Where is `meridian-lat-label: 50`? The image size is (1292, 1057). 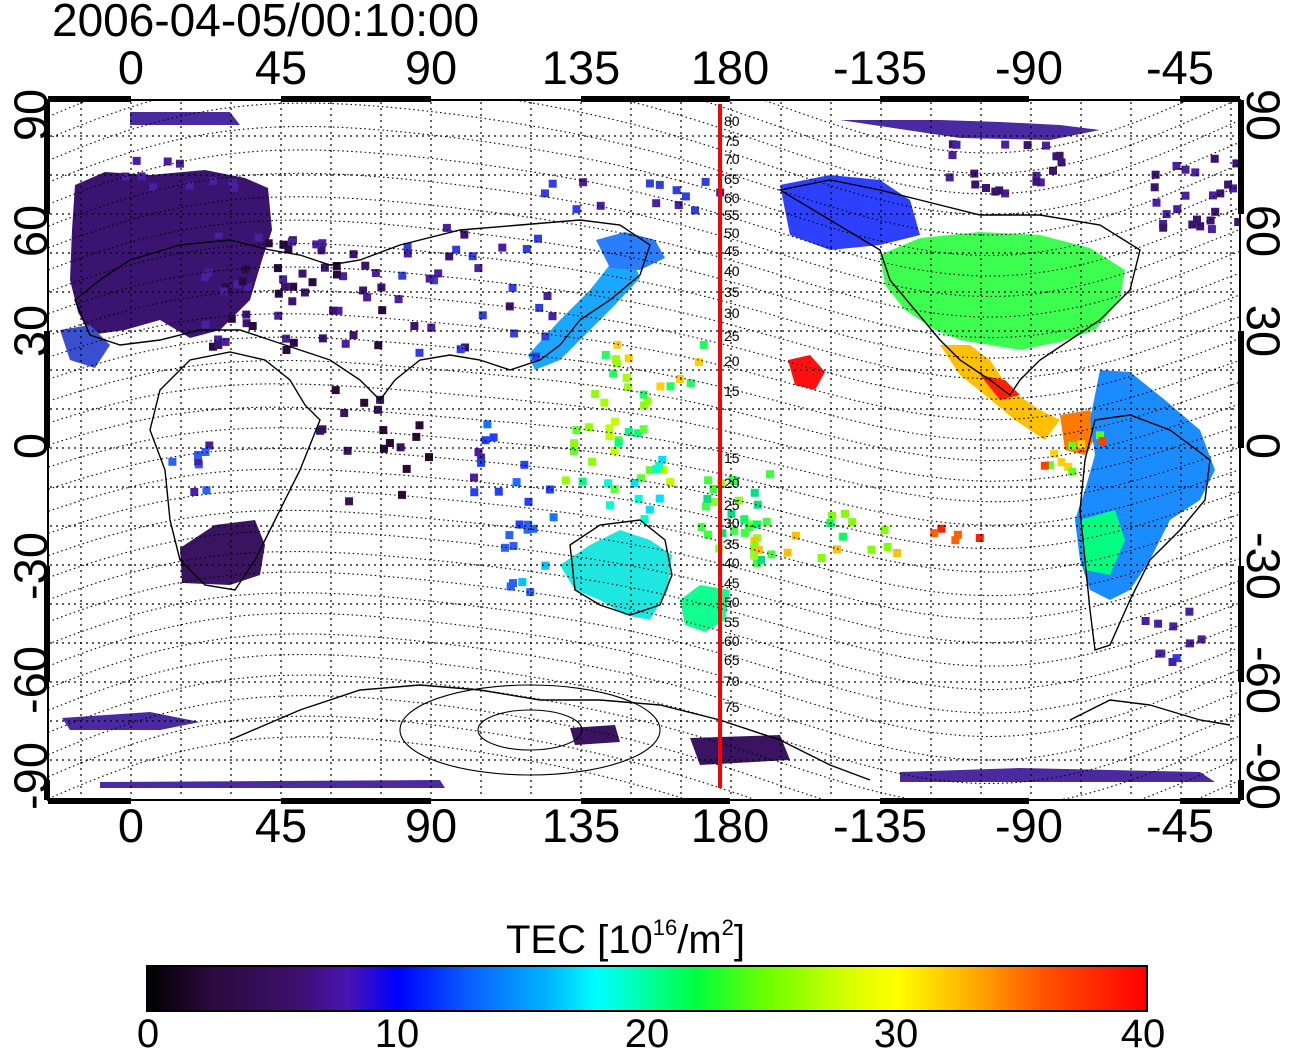
meridian-lat-label: 50 is located at coordinates (732, 602).